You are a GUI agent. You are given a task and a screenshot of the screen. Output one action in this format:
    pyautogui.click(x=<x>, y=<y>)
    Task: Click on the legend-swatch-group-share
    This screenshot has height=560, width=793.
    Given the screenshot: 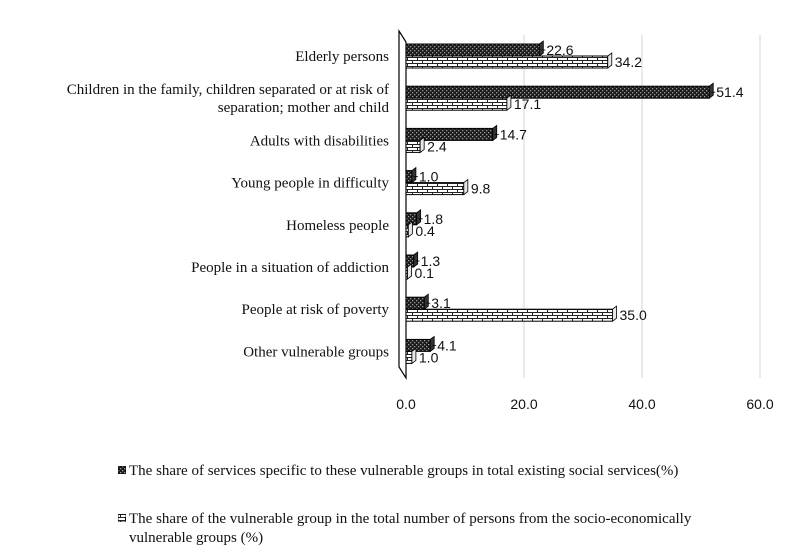 What is the action you would take?
    pyautogui.click(x=122, y=518)
    